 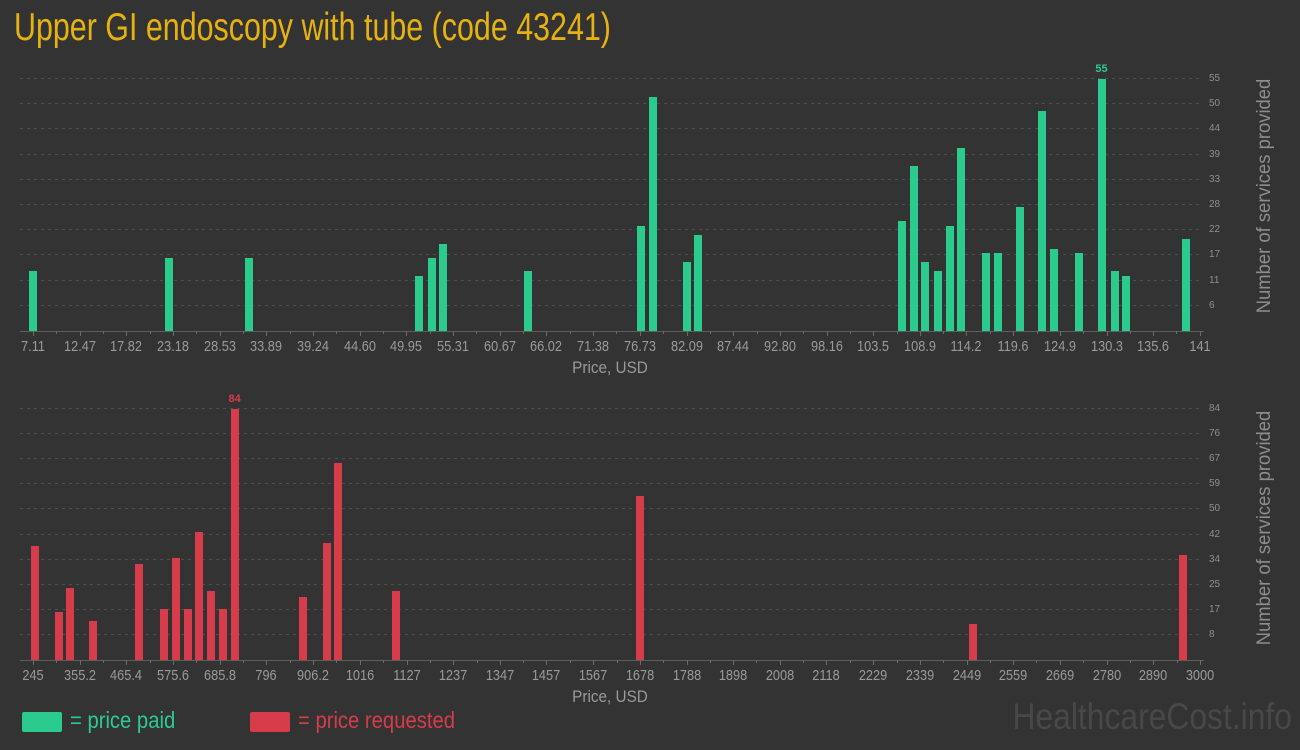 What do you see at coordinates (1215, 409) in the screenshot?
I see `y-tick-label: 84` at bounding box center [1215, 409].